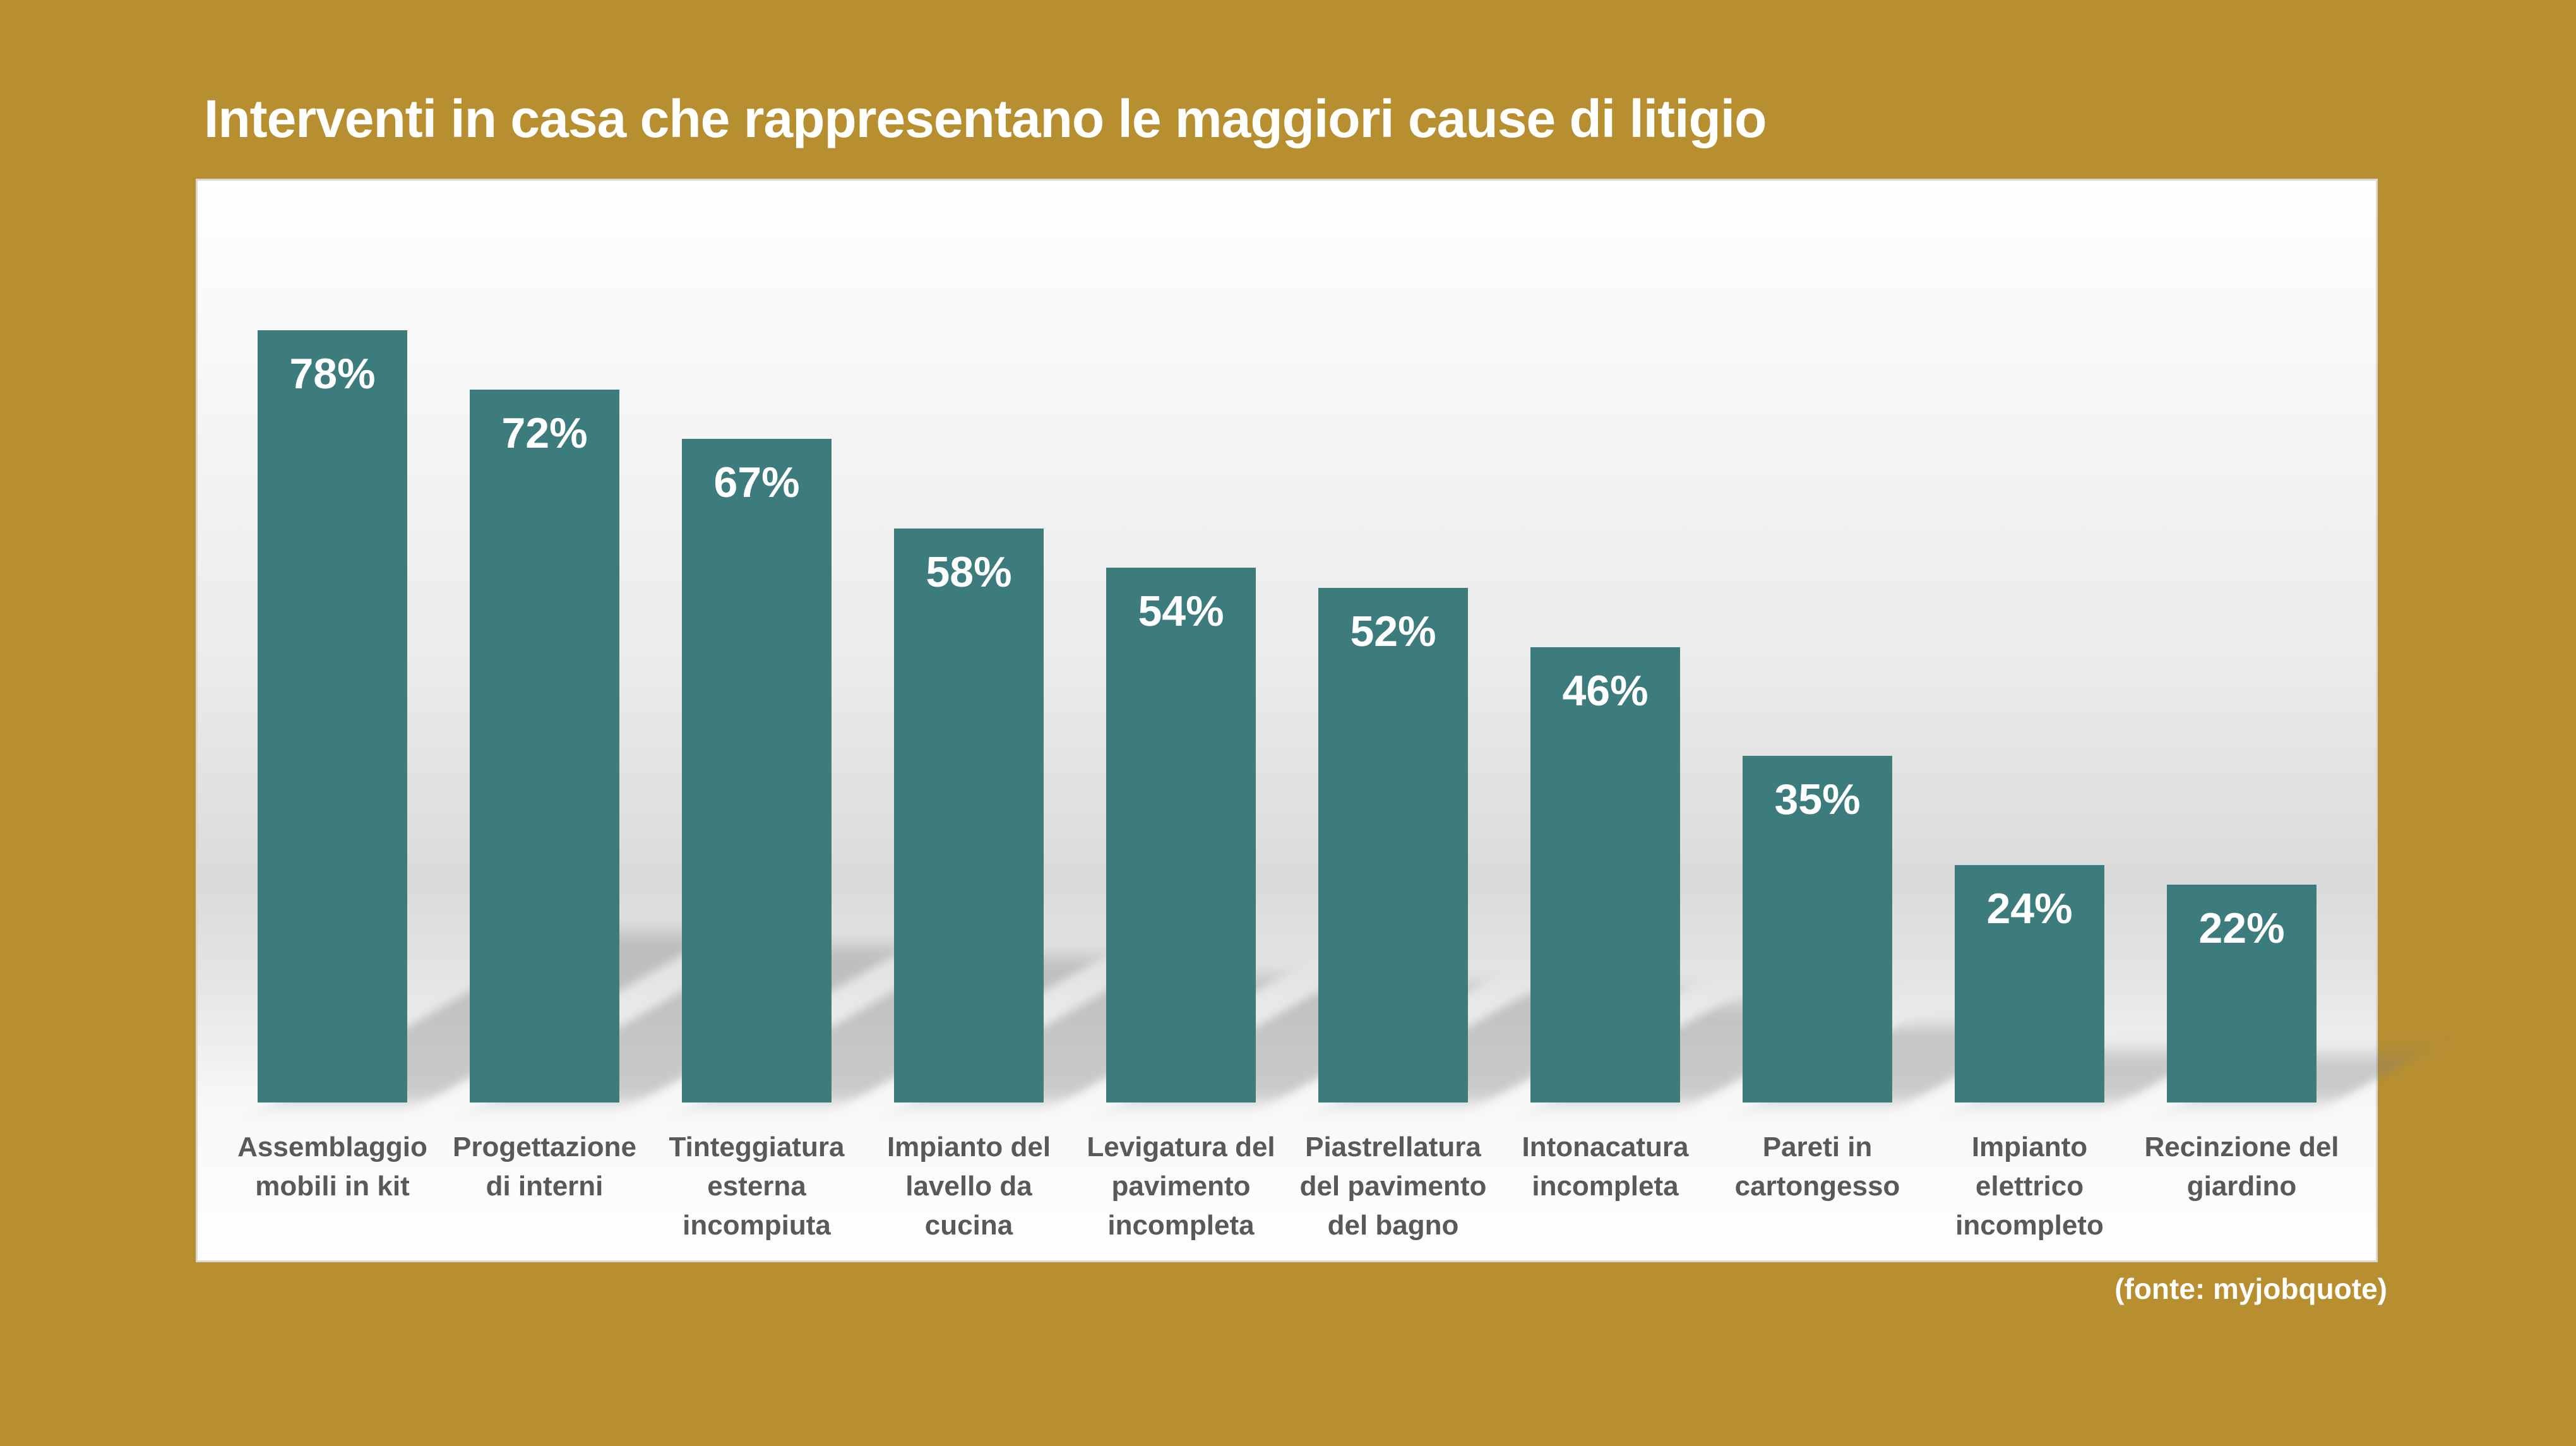 The width and height of the screenshot is (2576, 1446). Describe the element at coordinates (332, 1186) in the screenshot. I see `category-label-line: mobili in kit` at that location.